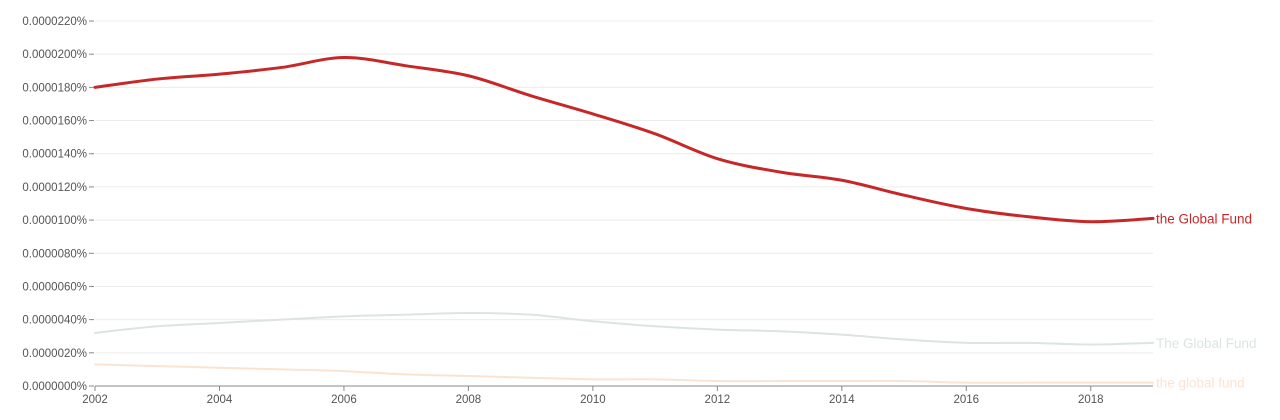 The height and width of the screenshot is (420, 1280). Describe the element at coordinates (1091, 400) in the screenshot. I see `x-tick-label: 2018` at that location.